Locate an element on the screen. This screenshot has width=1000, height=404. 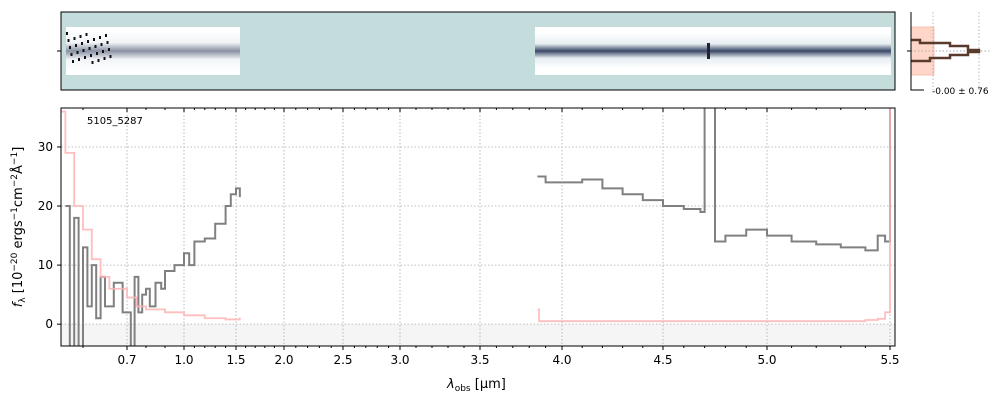
x-tick-label: 4.0 is located at coordinates (561, 360).